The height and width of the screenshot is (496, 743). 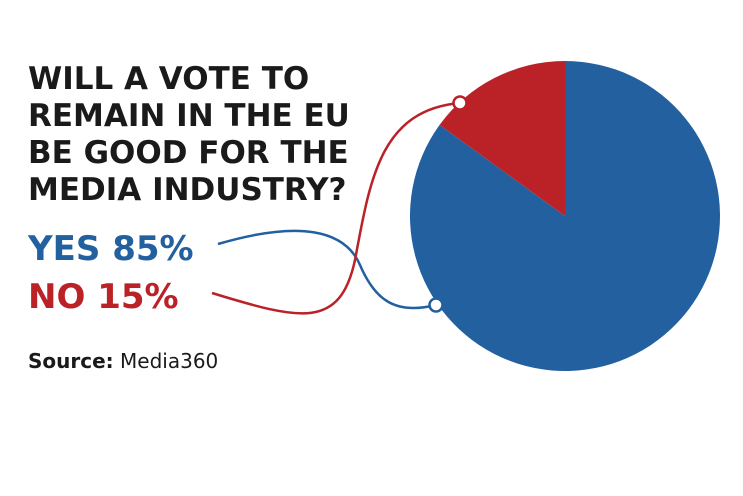 What do you see at coordinates (188, 153) in the screenshot?
I see `title-line: BE GOOD FOR THE` at bounding box center [188, 153].